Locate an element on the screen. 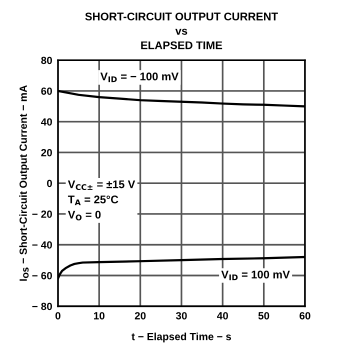 The image size is (345, 348). y-tick-label: 0 is located at coordinates (49, 184).